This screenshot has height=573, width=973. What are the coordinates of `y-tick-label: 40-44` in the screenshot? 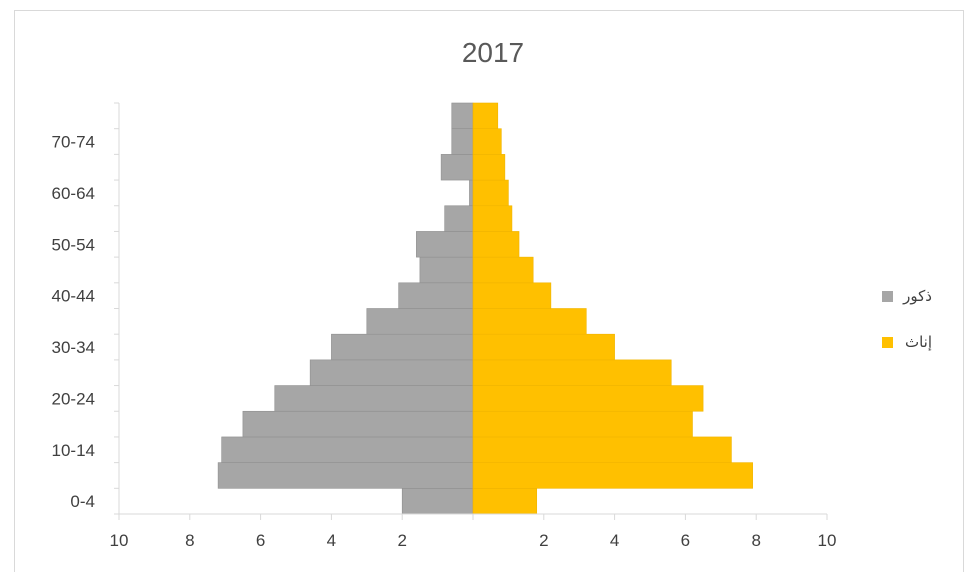 It's located at (73, 296).